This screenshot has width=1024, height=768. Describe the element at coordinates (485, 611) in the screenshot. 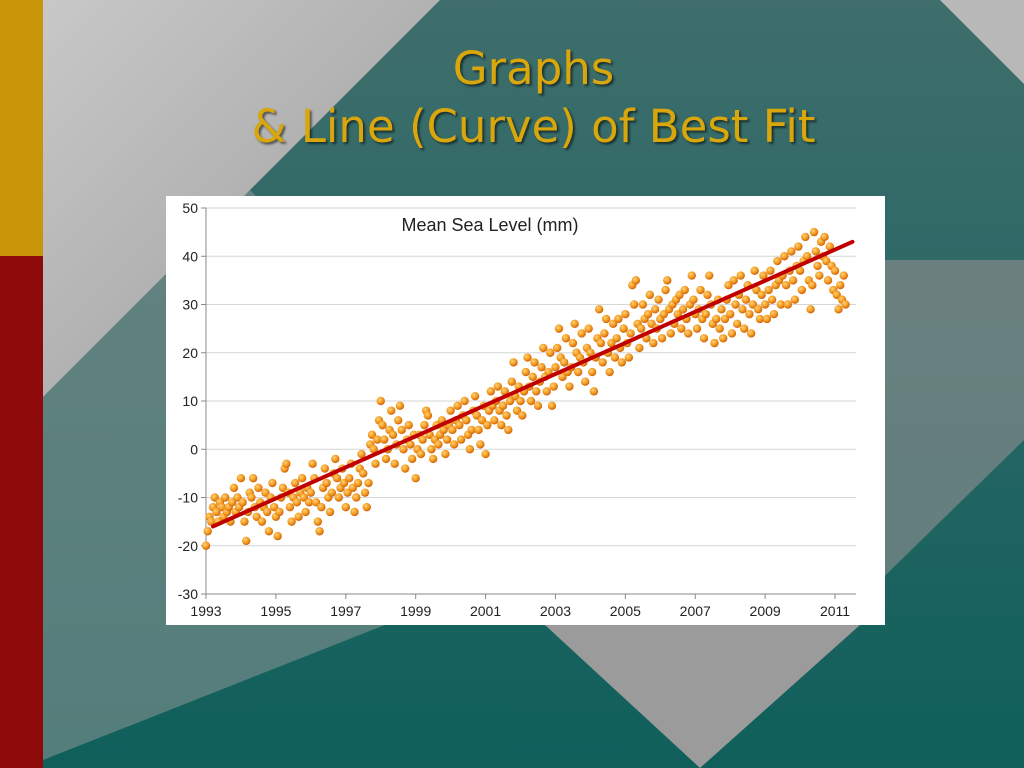

I see `x-tick-label: 2001` at that location.